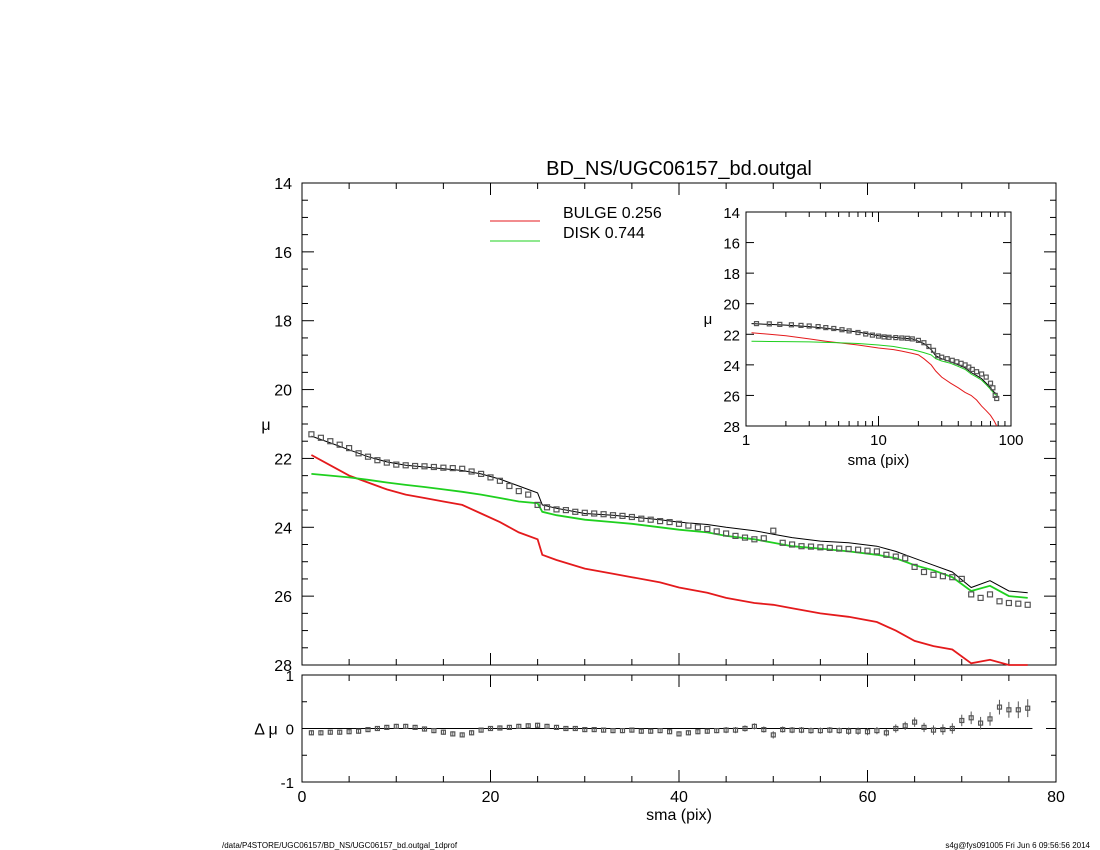  I want to click on chart-title: BD_NS/UGC06157_bd.outgal, so click(679, 169).